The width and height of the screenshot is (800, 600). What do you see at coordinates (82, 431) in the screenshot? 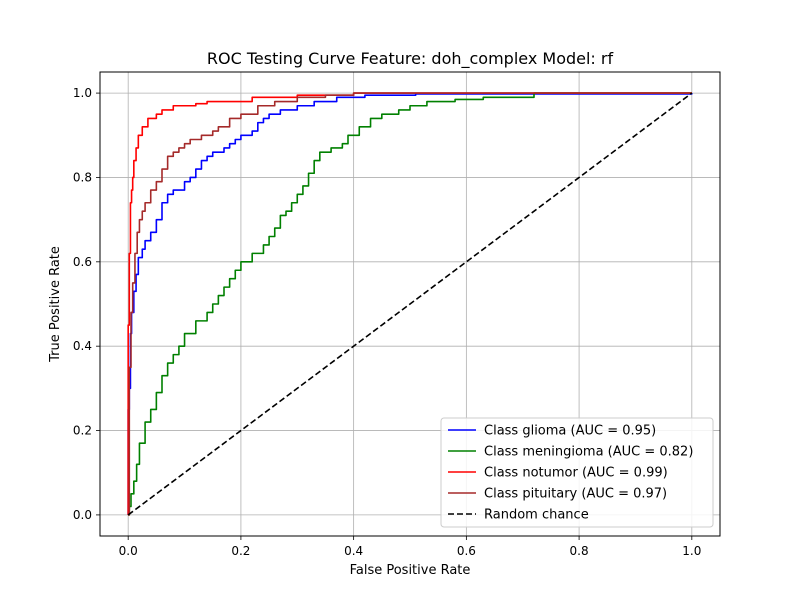
I see `y-tick-label: 0.2` at bounding box center [82, 431].